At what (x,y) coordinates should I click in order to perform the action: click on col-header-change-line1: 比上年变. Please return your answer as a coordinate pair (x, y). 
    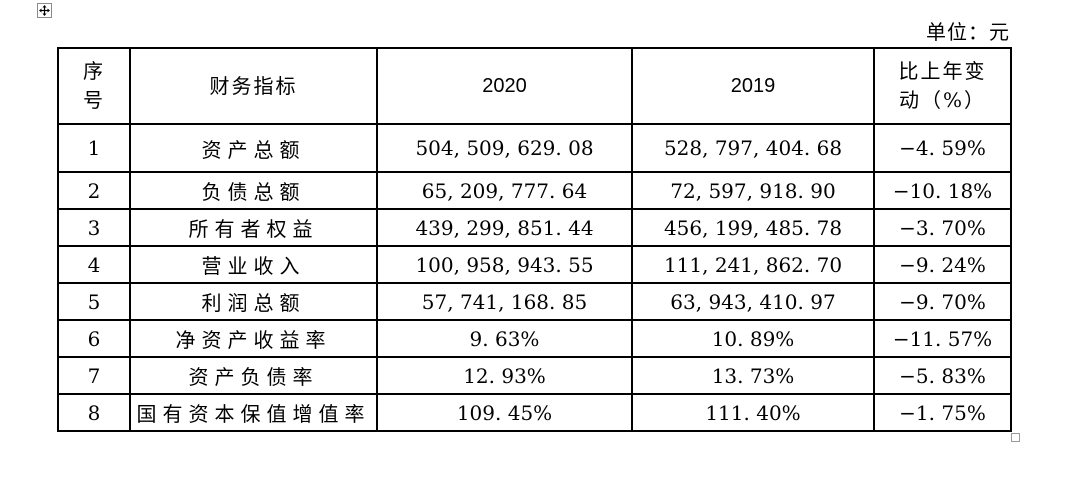
    Looking at the image, I should click on (942, 71).